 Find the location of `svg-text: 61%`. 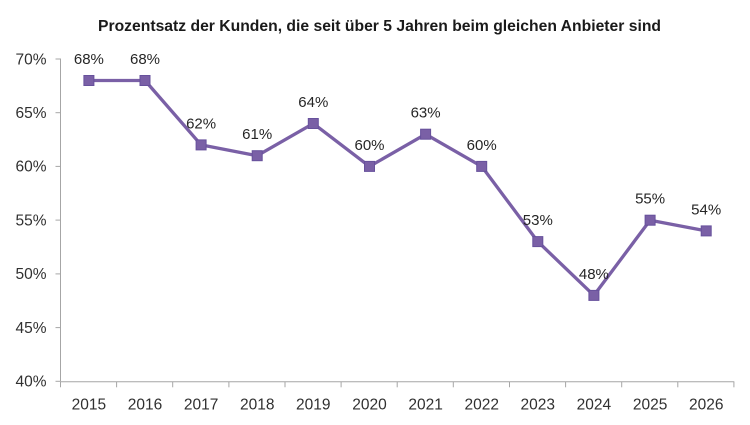

svg-text: 61% is located at coordinates (257, 134).